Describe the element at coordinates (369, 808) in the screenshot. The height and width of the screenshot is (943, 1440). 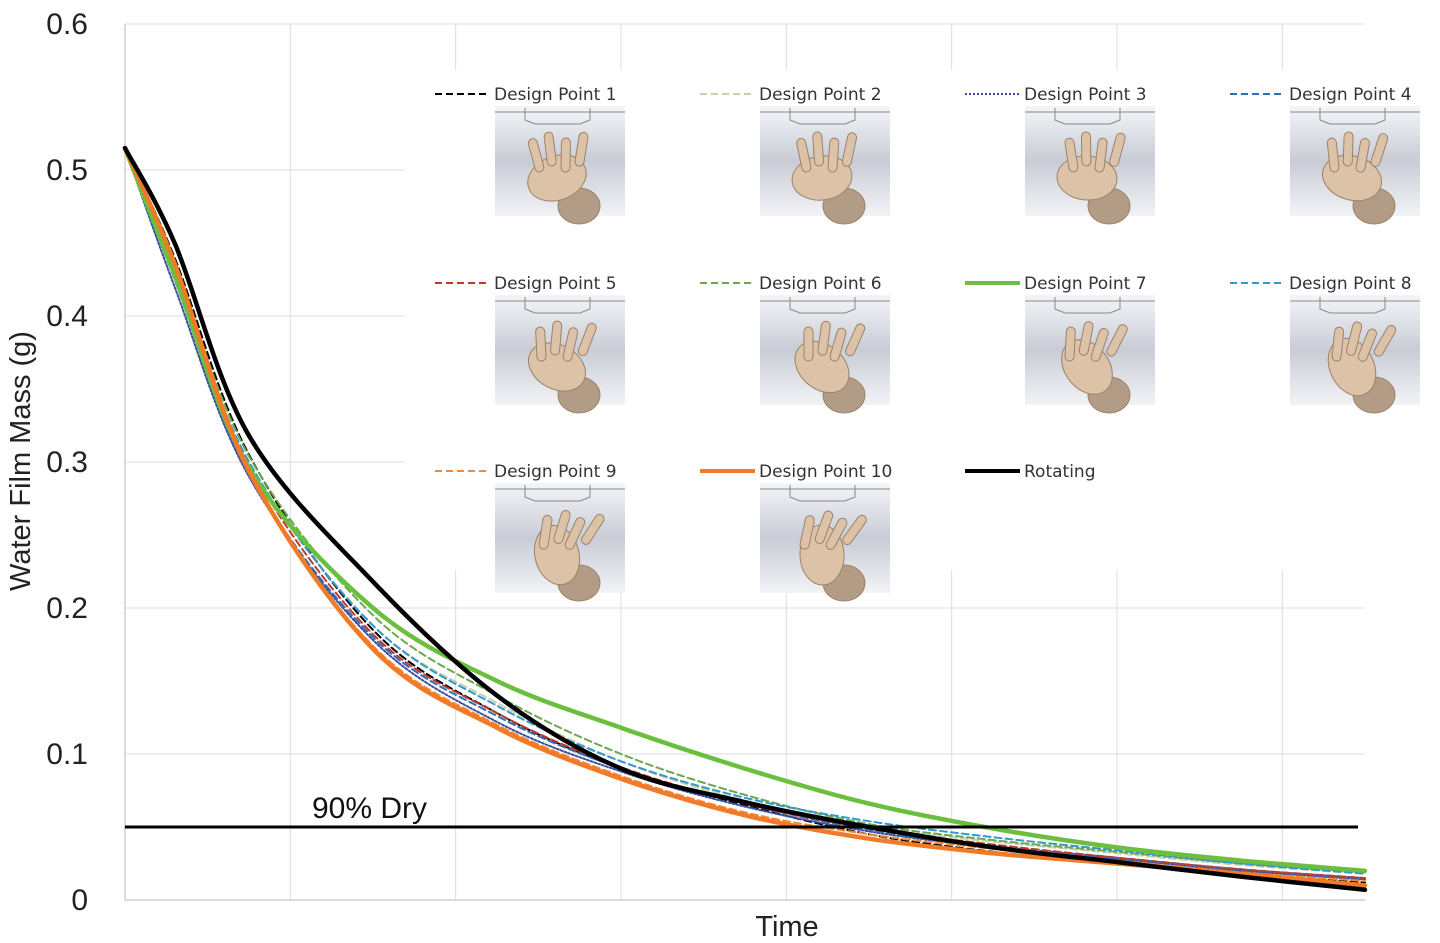
I see `reference-line-label: 90% Dry` at that location.